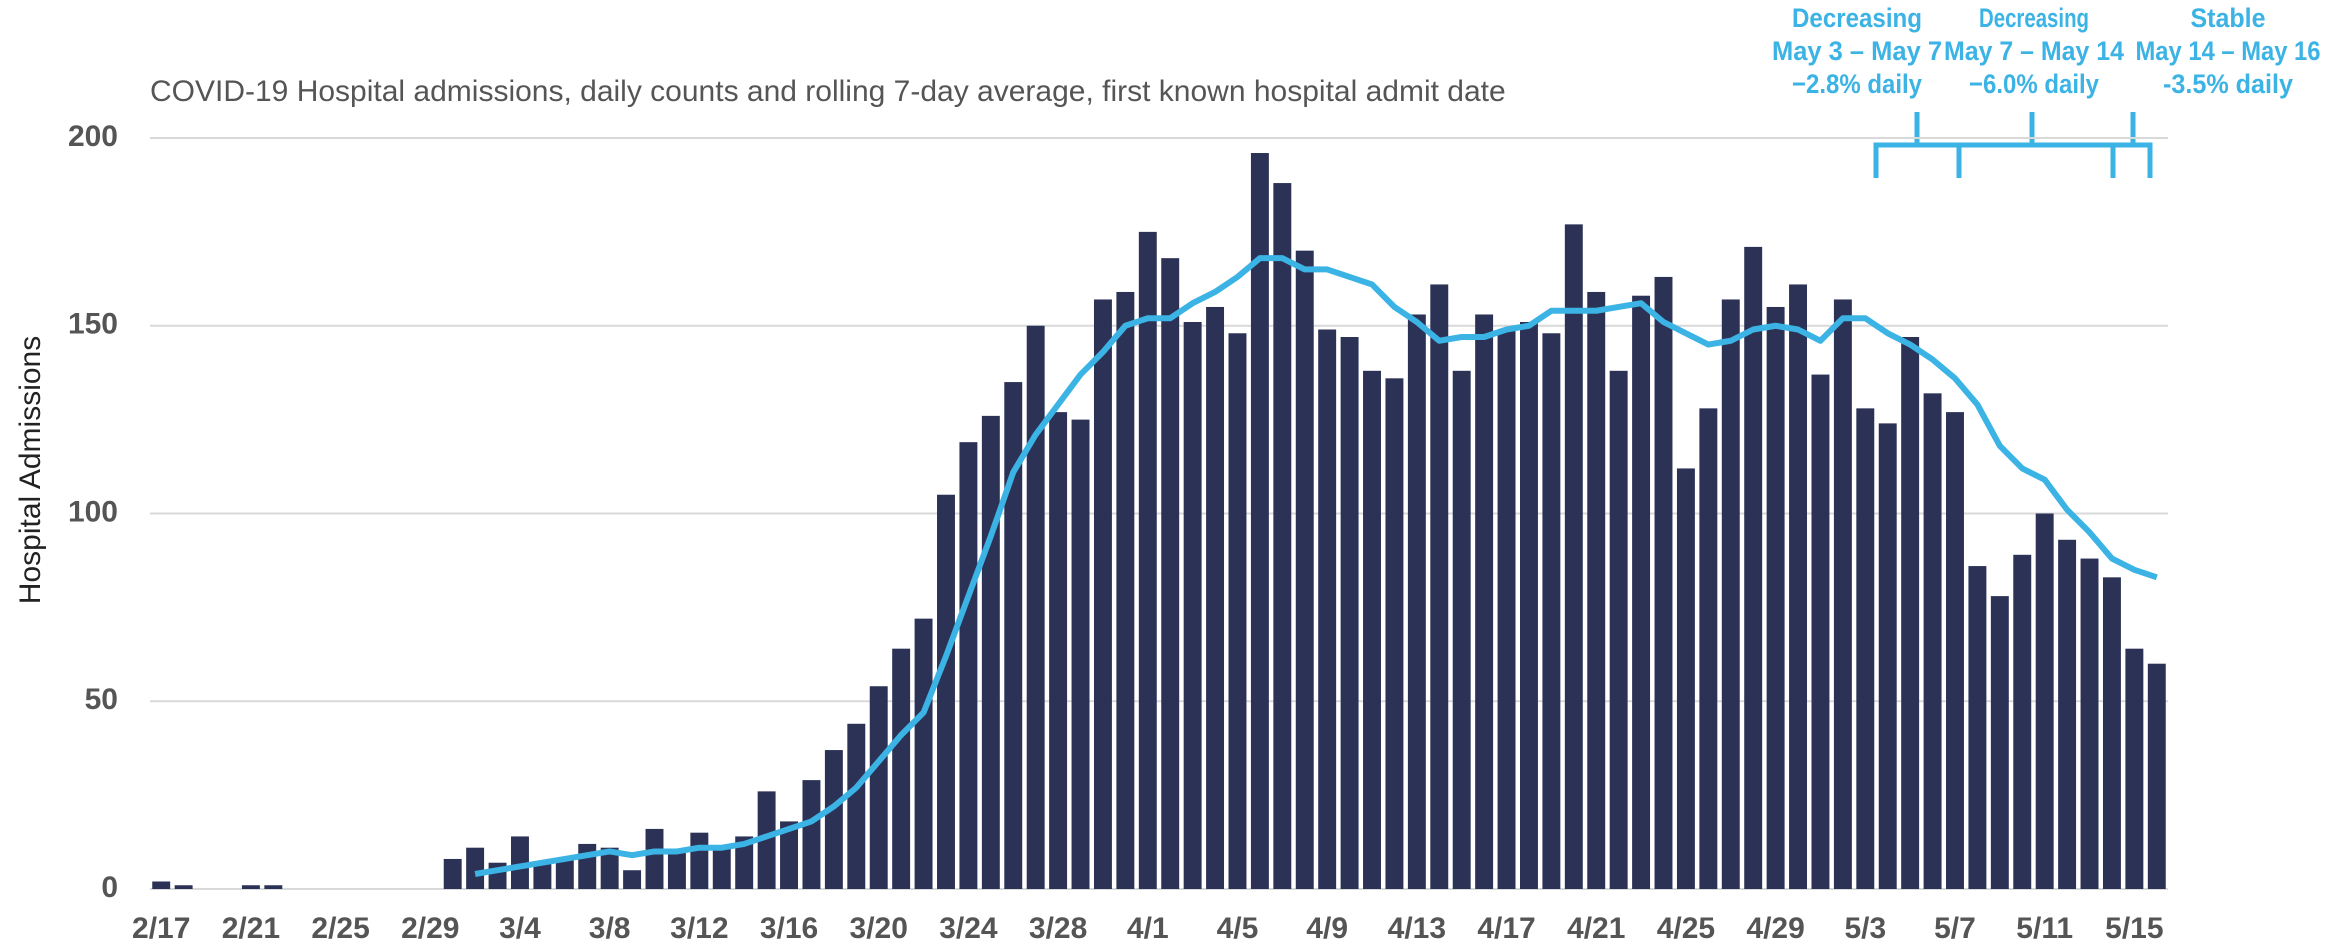 The width and height of the screenshot is (2338, 941). Describe the element at coordinates (1857, 51) in the screenshot. I see `annotation: May 3 – May 7` at that location.